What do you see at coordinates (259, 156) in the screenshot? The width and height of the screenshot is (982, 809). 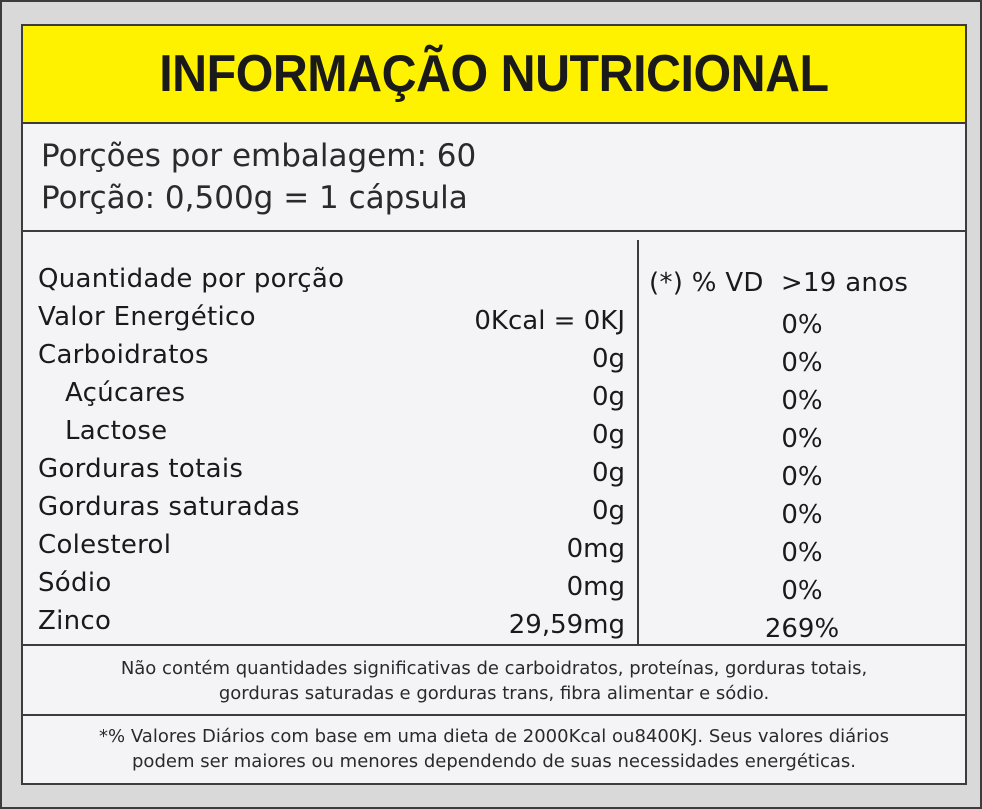 I see `servings-per-package: Porções por embalagem: 60` at bounding box center [259, 156].